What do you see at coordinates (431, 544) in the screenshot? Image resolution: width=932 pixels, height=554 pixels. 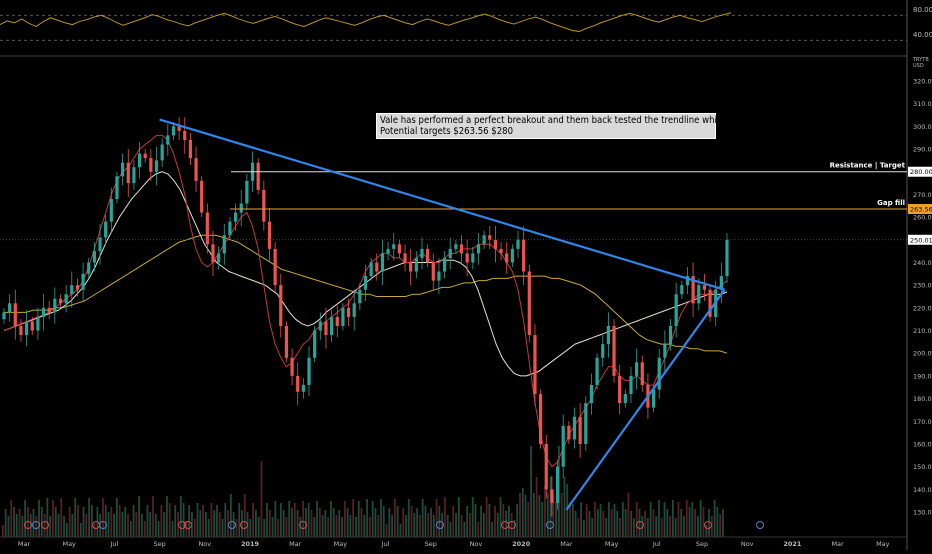 I see `time-tick-label-9: Sep` at bounding box center [431, 544].